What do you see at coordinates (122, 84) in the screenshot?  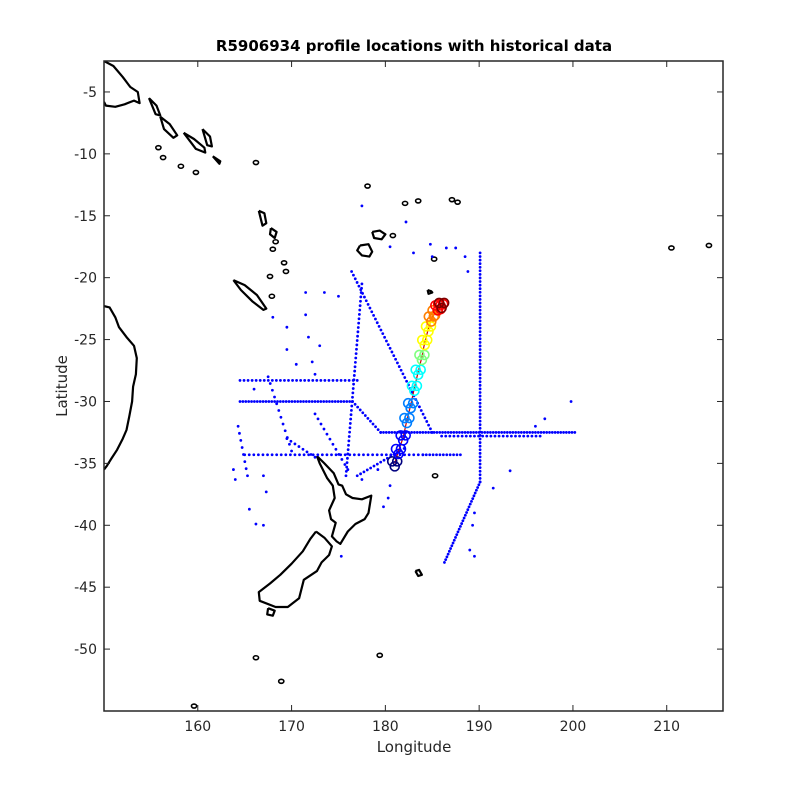 I see `coastline-new-guinea` at bounding box center [122, 84].